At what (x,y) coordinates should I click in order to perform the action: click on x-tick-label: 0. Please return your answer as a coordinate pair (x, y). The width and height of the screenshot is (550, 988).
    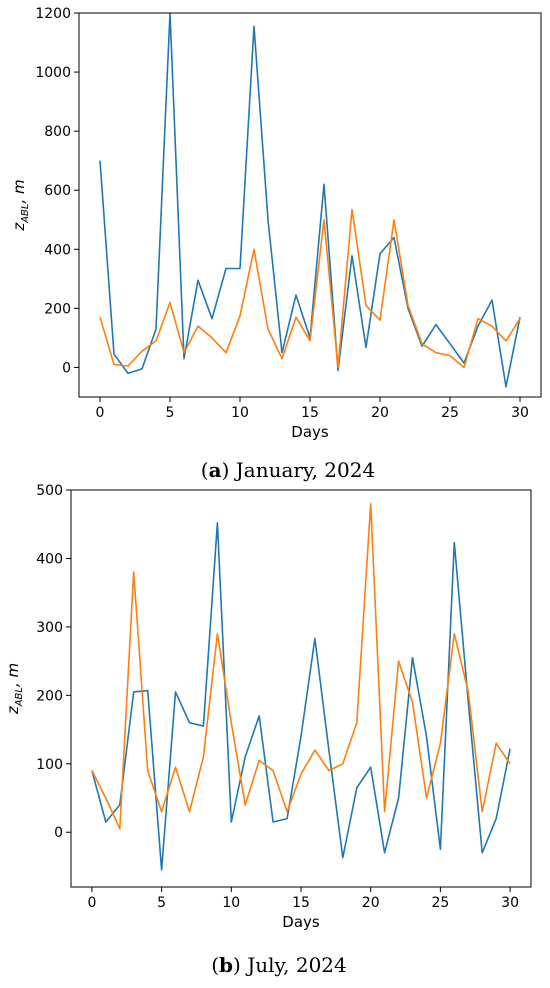
    Looking at the image, I should click on (91, 903).